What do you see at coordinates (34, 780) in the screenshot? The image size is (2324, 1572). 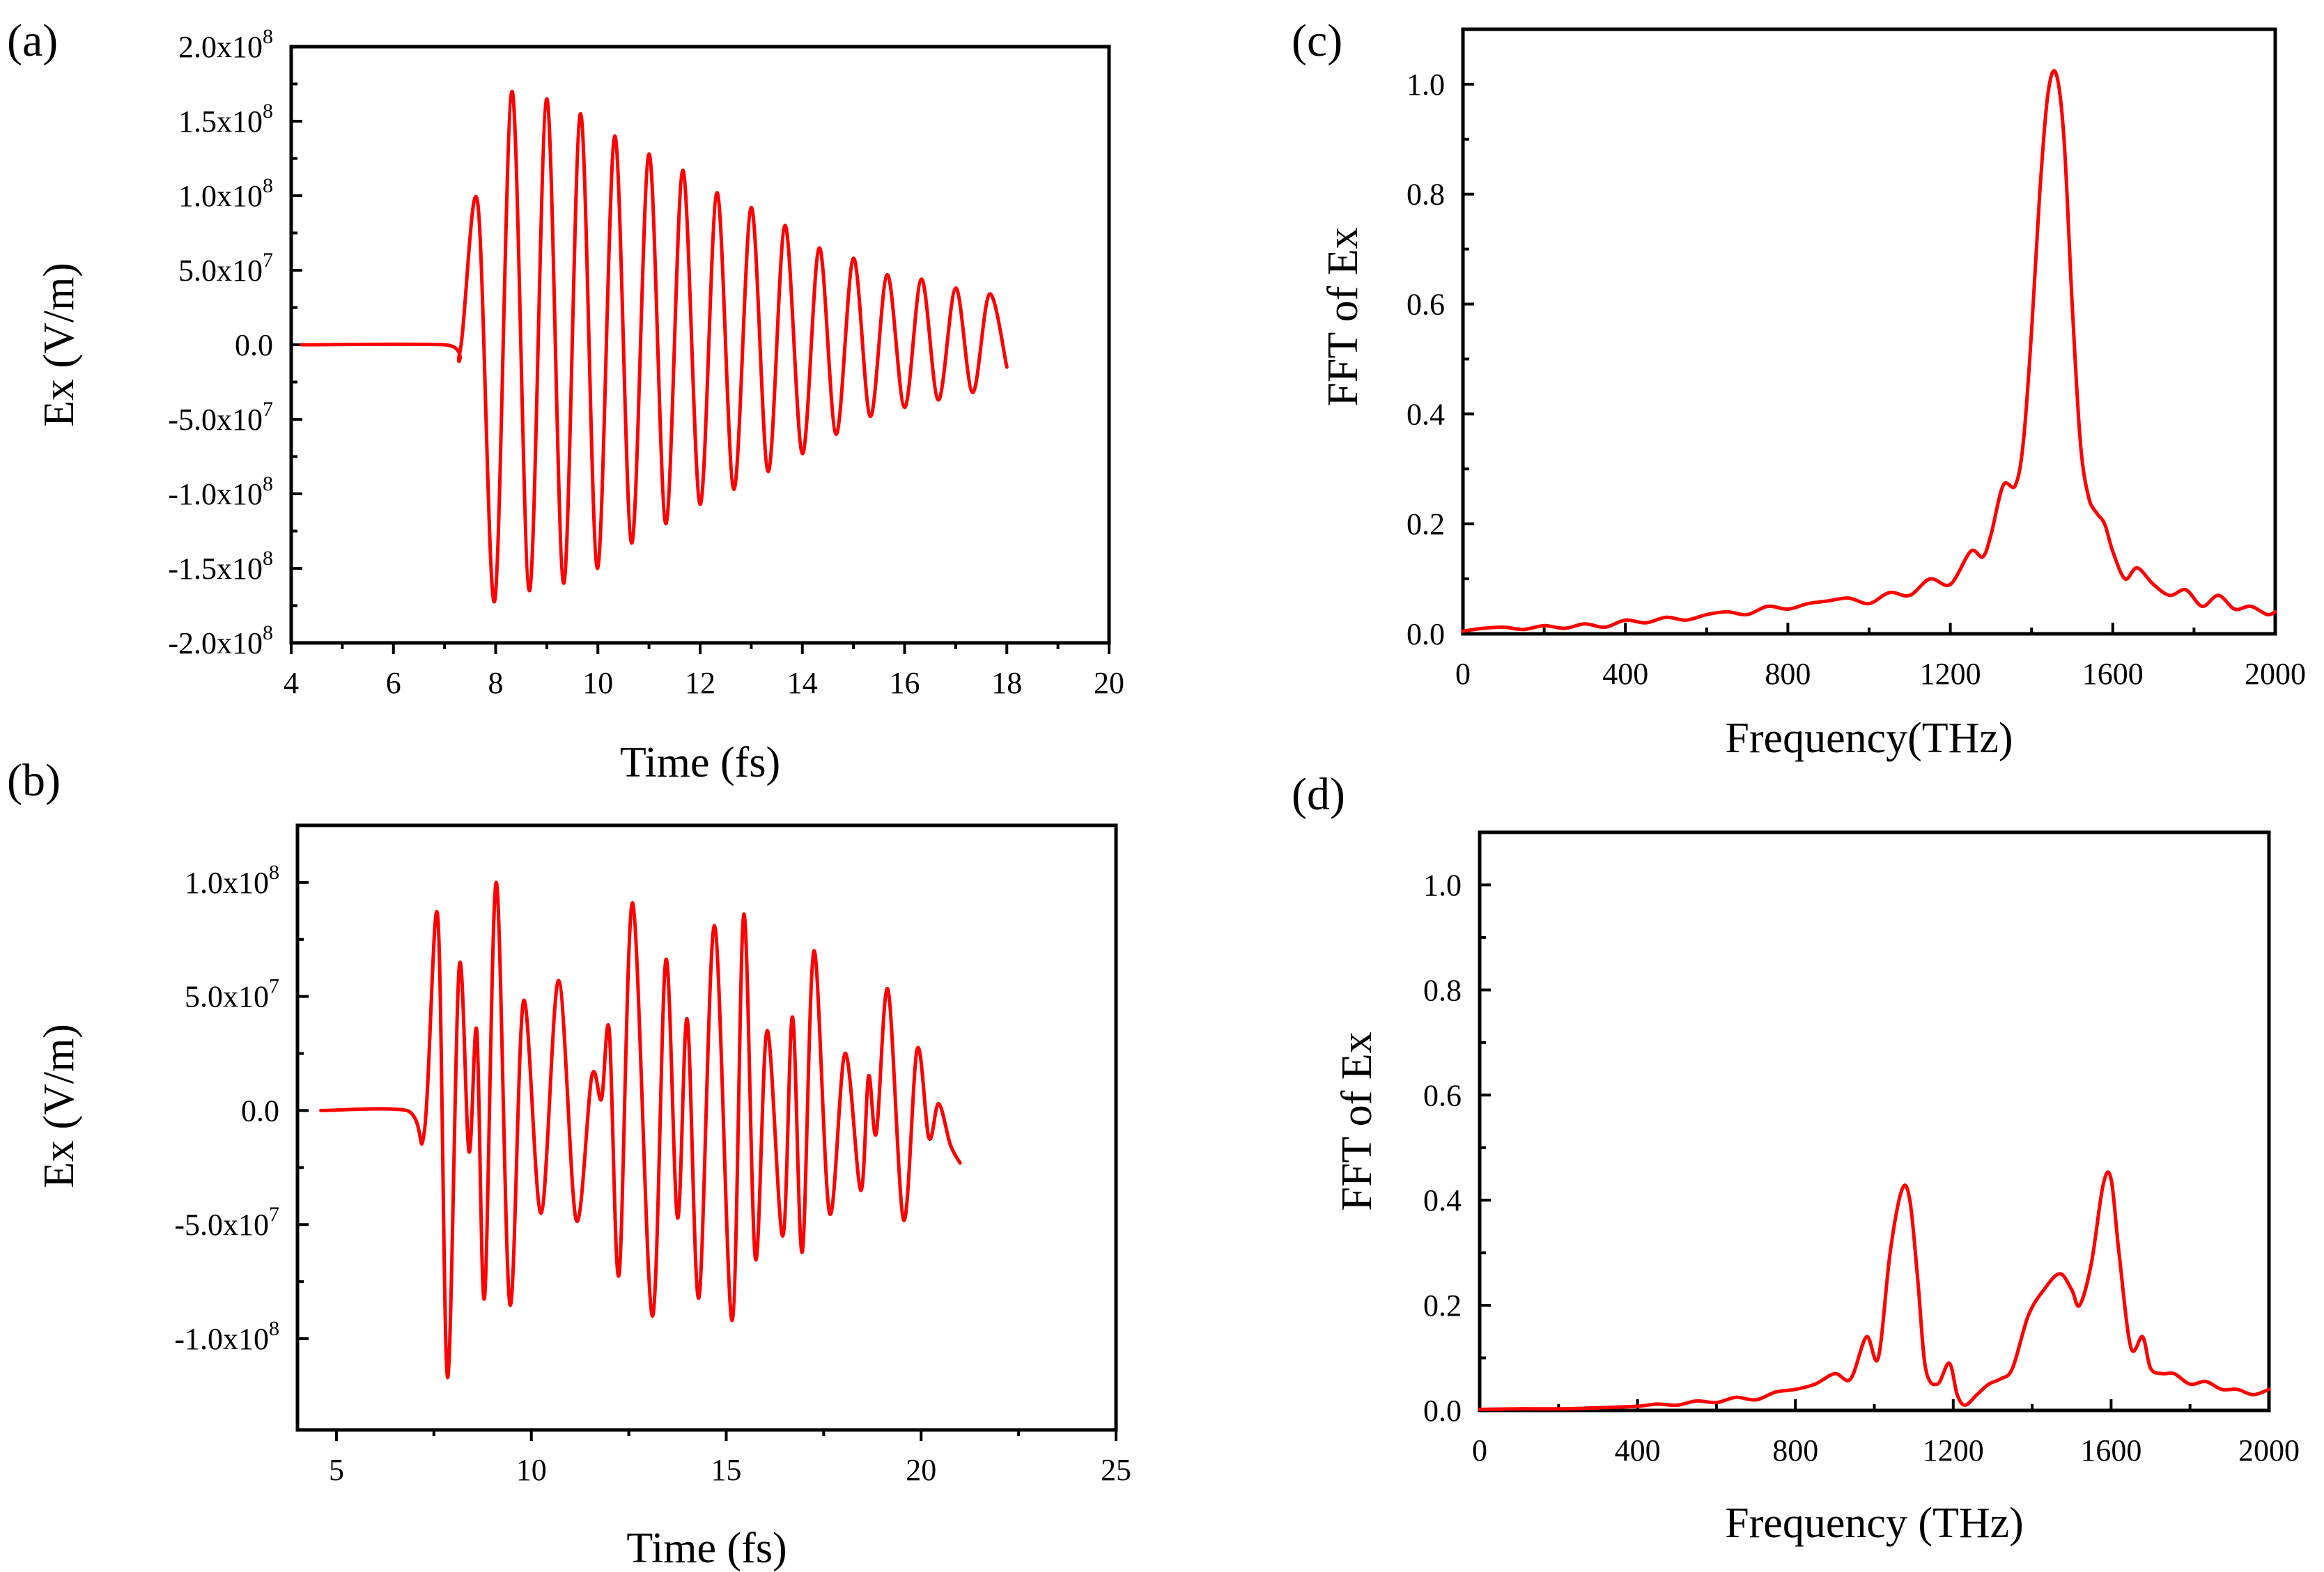 I see `panel-label: (b)` at bounding box center [34, 780].